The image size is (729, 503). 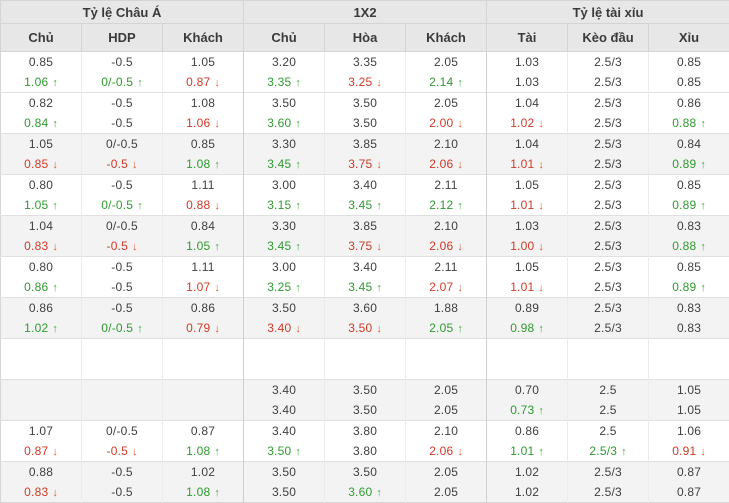 I want to click on odds-value: 2.5/3, so click(x=608, y=308).